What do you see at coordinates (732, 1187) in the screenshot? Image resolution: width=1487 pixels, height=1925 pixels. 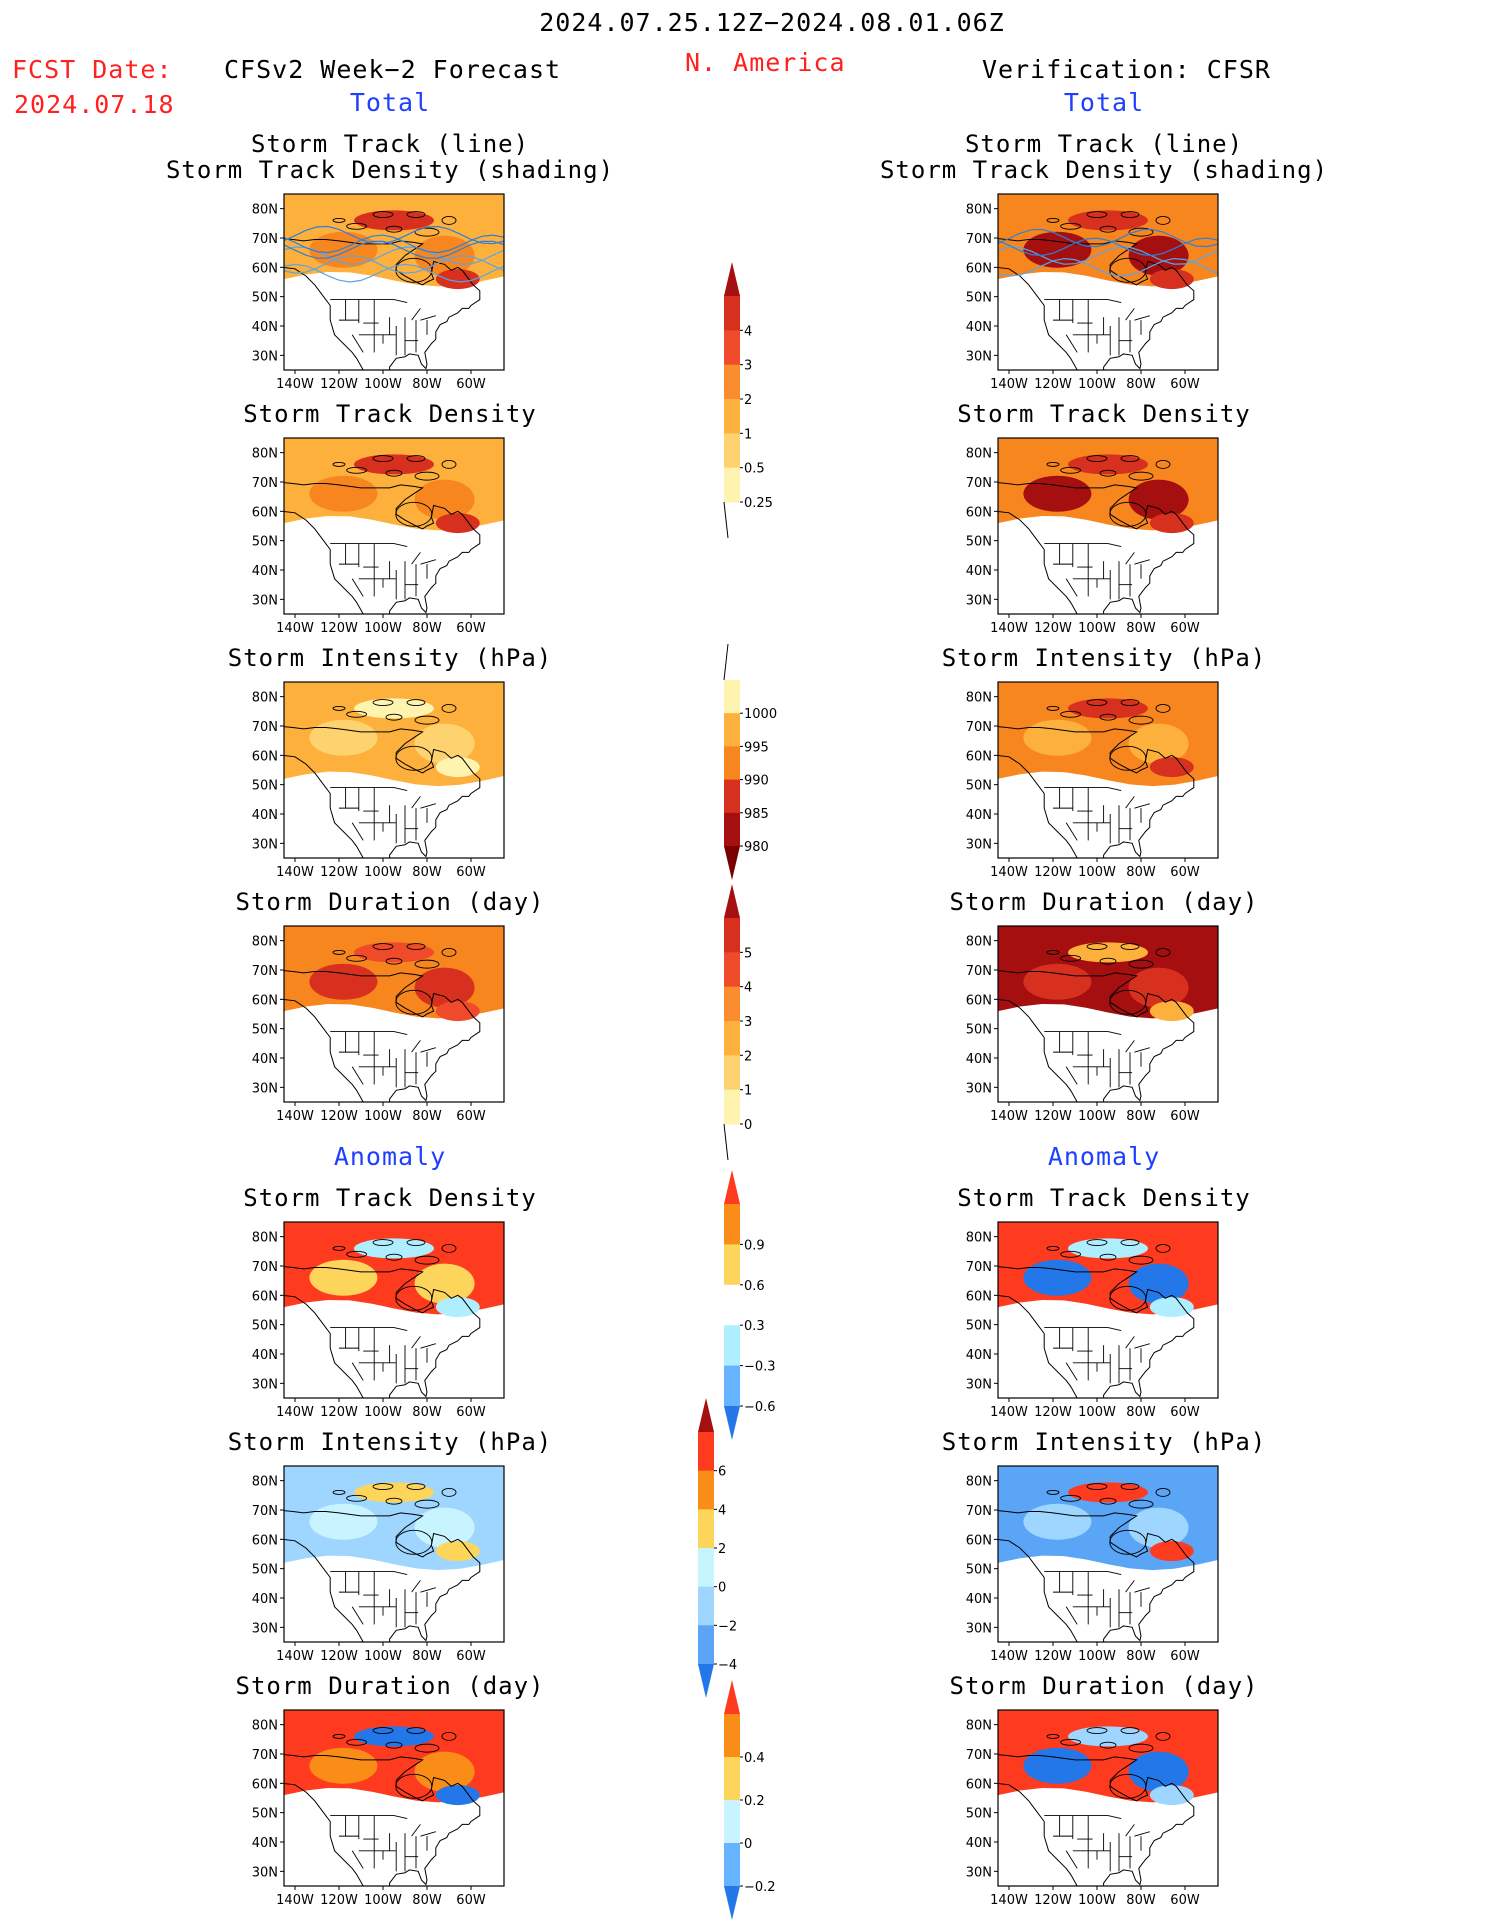 I see `colorbar-top-triangle` at bounding box center [732, 1187].